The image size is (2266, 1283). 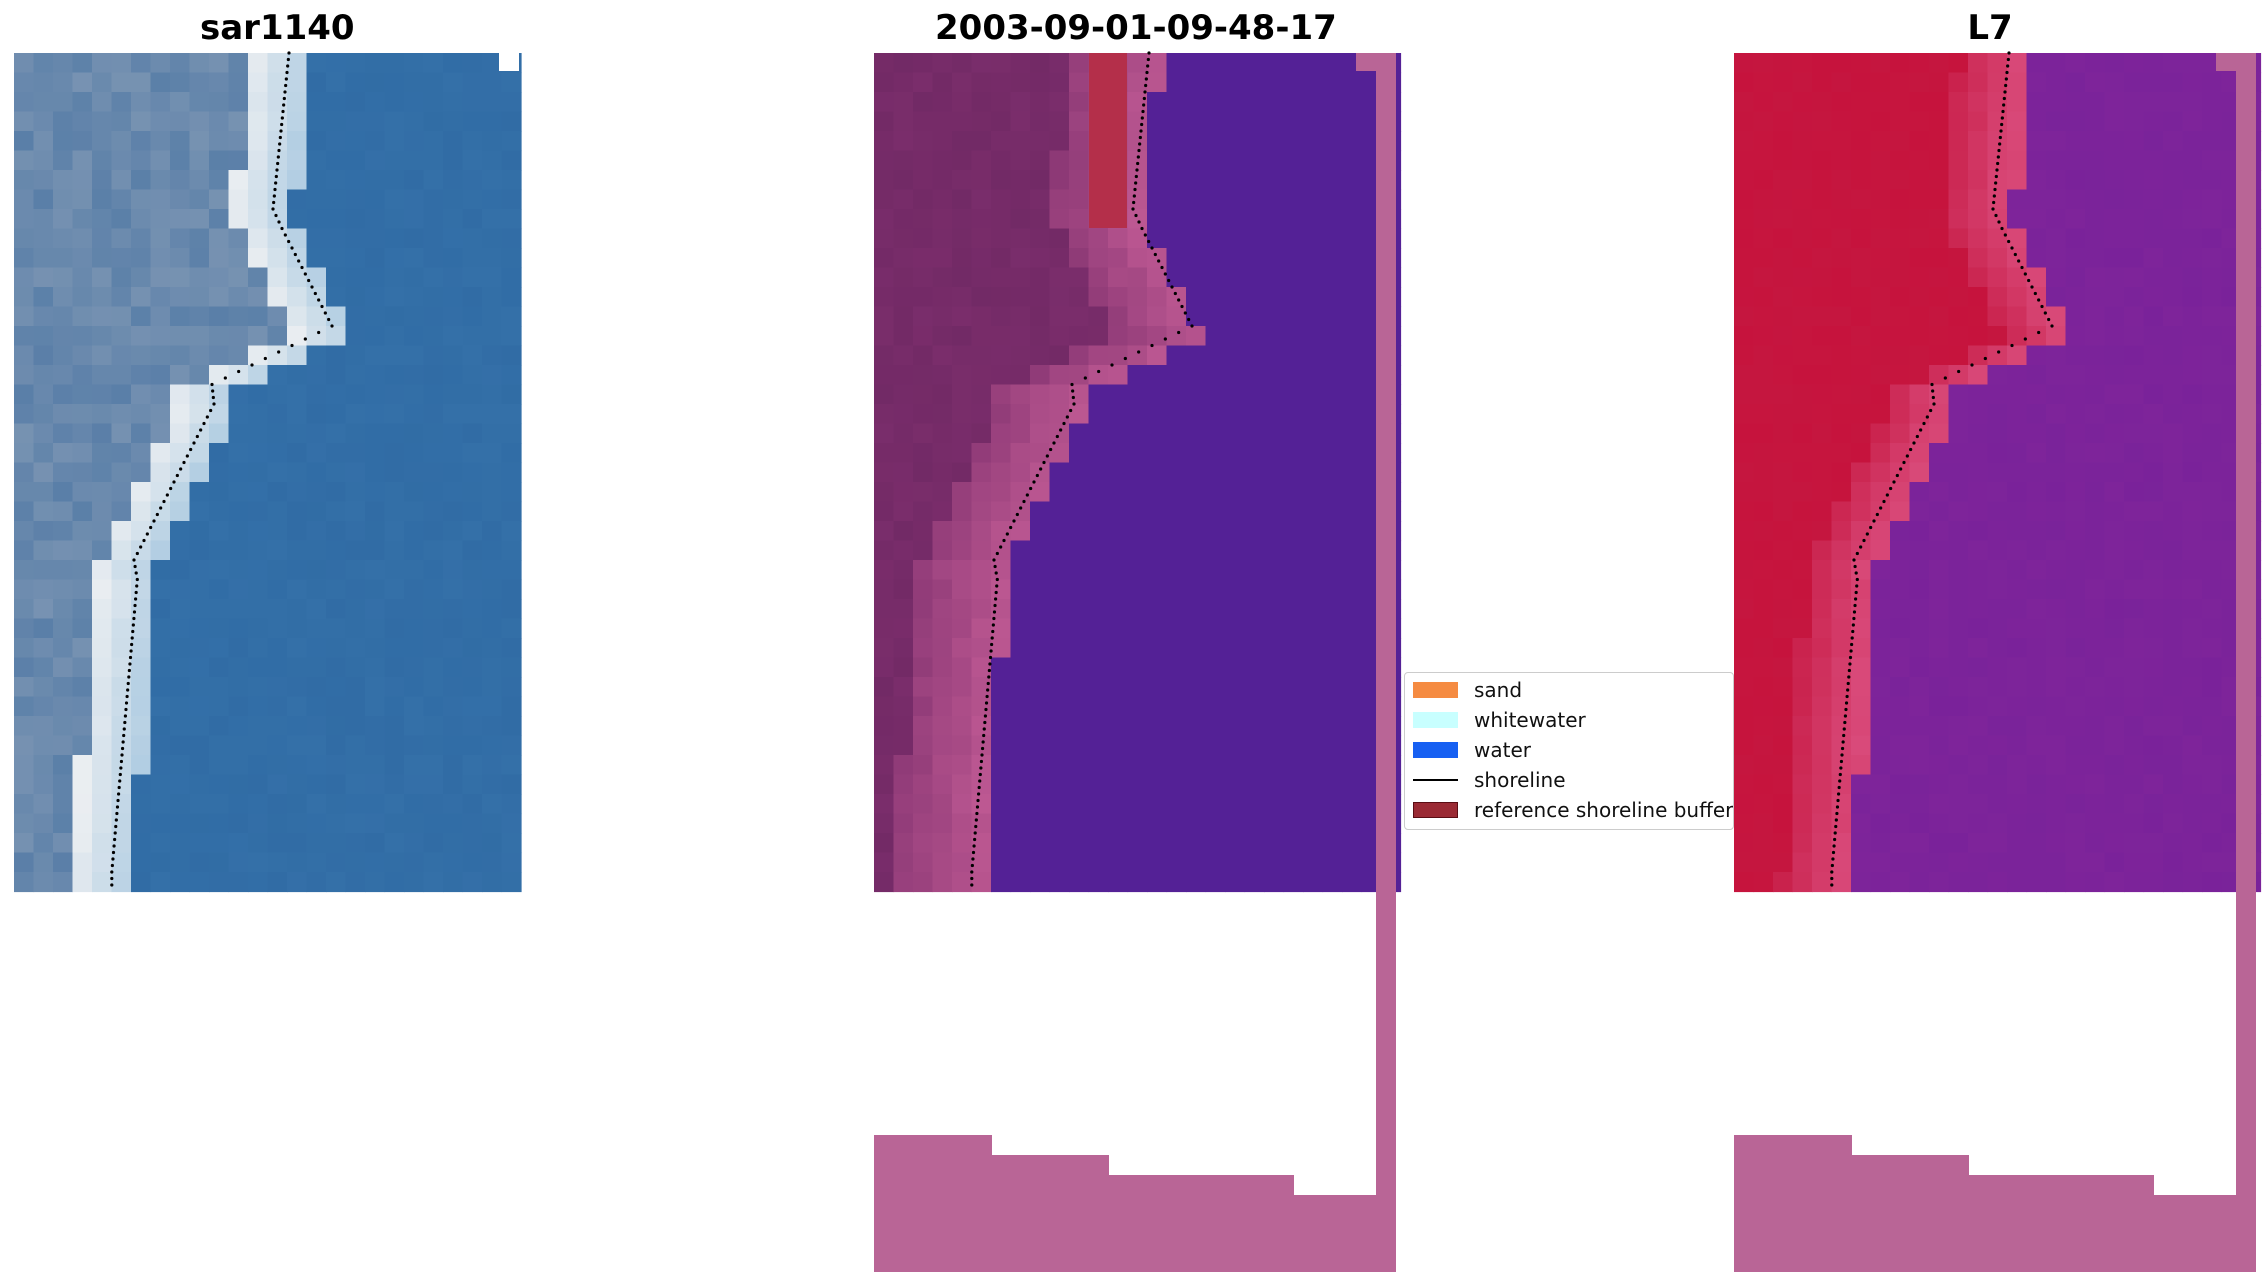 What do you see at coordinates (1435, 690) in the screenshot?
I see `sand-swatch` at bounding box center [1435, 690].